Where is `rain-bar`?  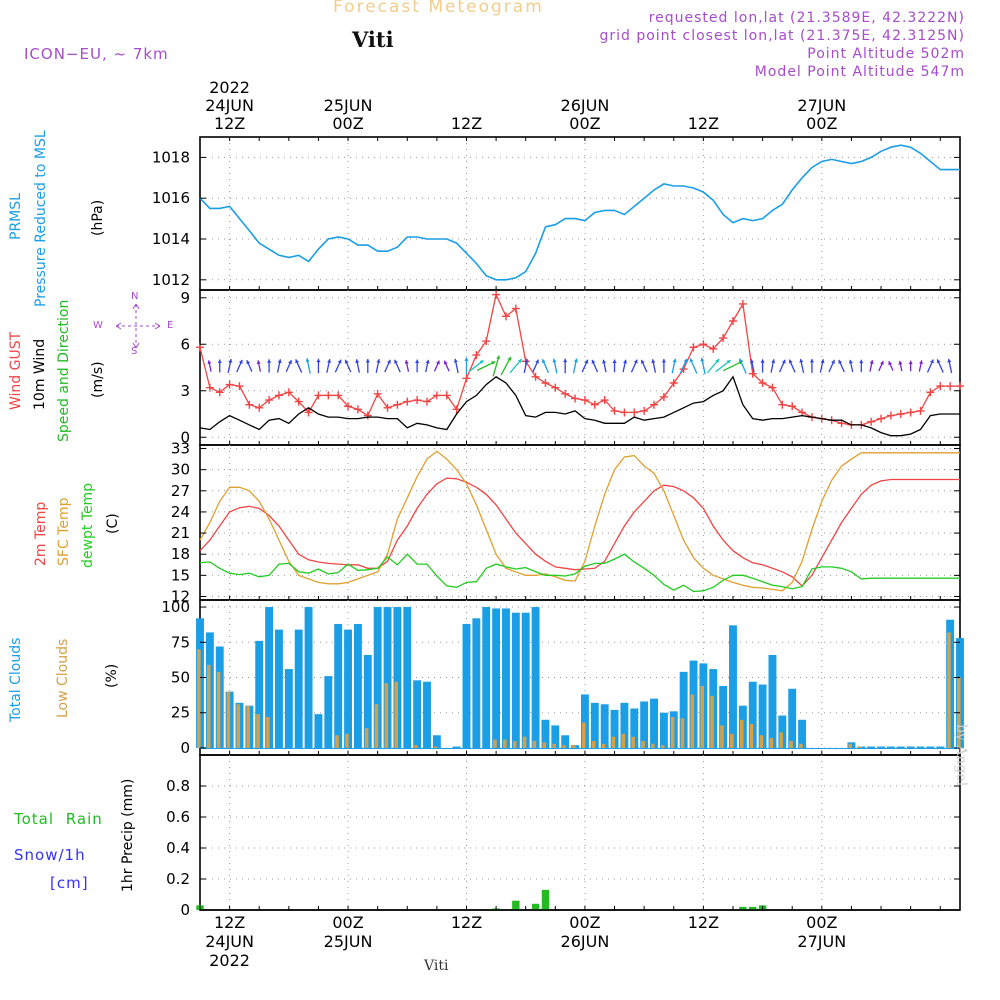
rain-bar is located at coordinates (743, 908).